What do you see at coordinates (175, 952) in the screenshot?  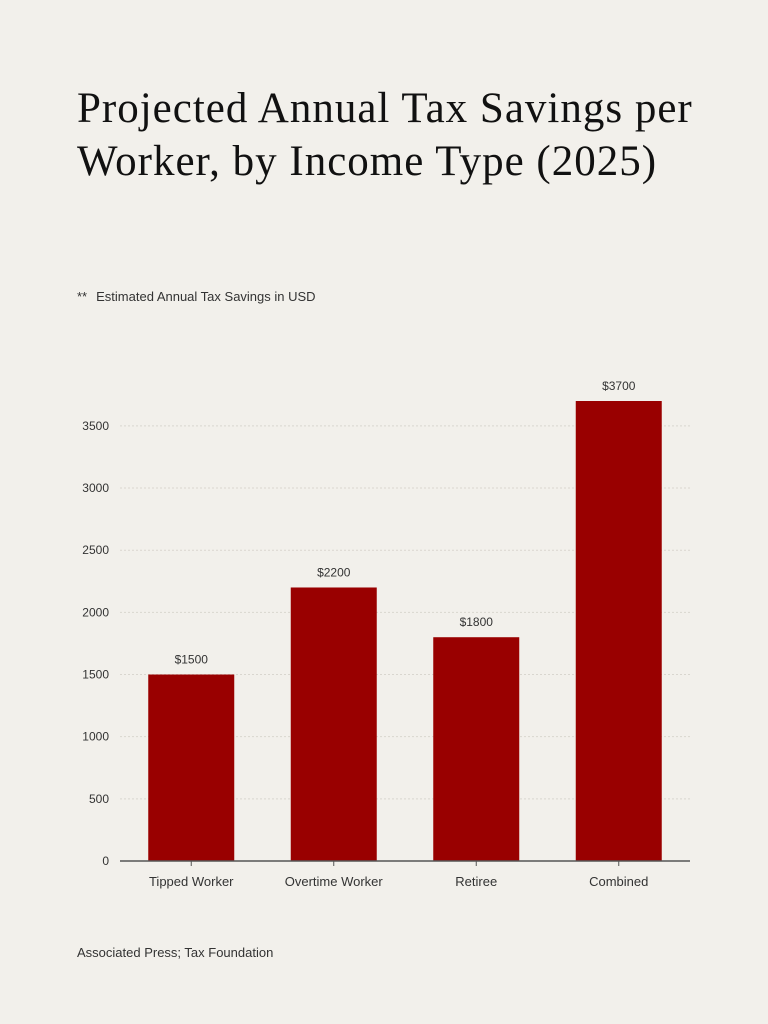 I see `source-note: Associated Press; Tax Foundation` at bounding box center [175, 952].